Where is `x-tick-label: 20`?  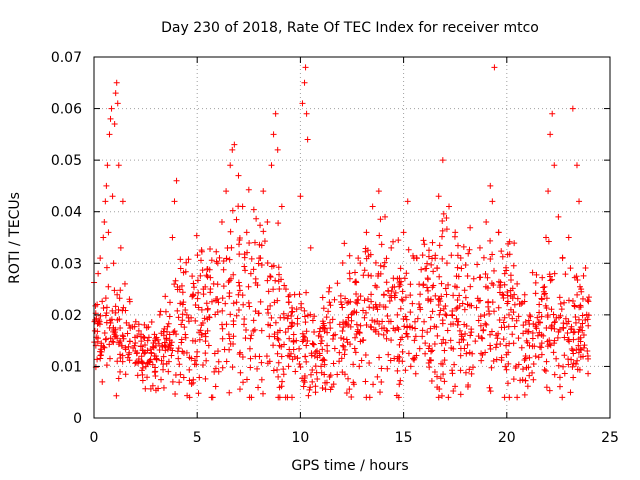
x-tick-label: 20 is located at coordinates (507, 438).